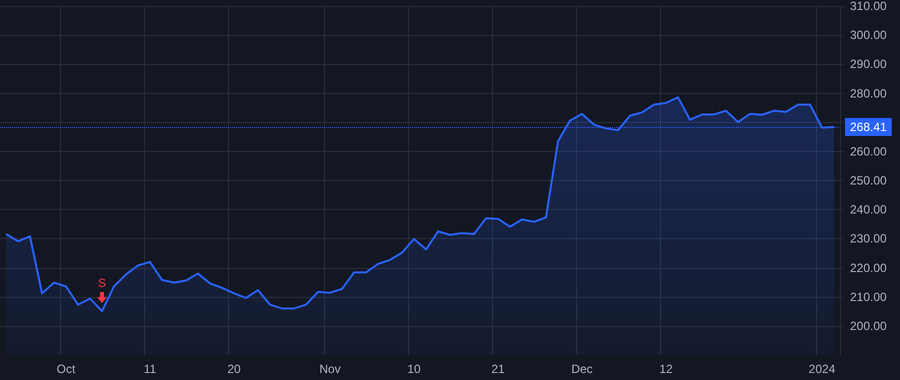 The image size is (900, 380). I want to click on y-tick-label: 220.00, so click(869, 267).